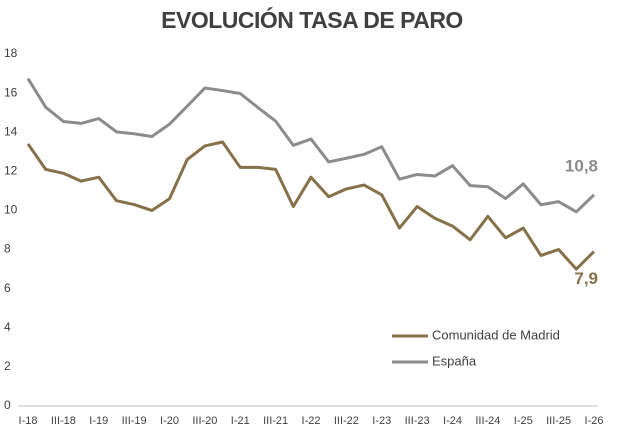 Image resolution: width=625 pixels, height=426 pixels. I want to click on x-tick-label: III-20, so click(204, 420).